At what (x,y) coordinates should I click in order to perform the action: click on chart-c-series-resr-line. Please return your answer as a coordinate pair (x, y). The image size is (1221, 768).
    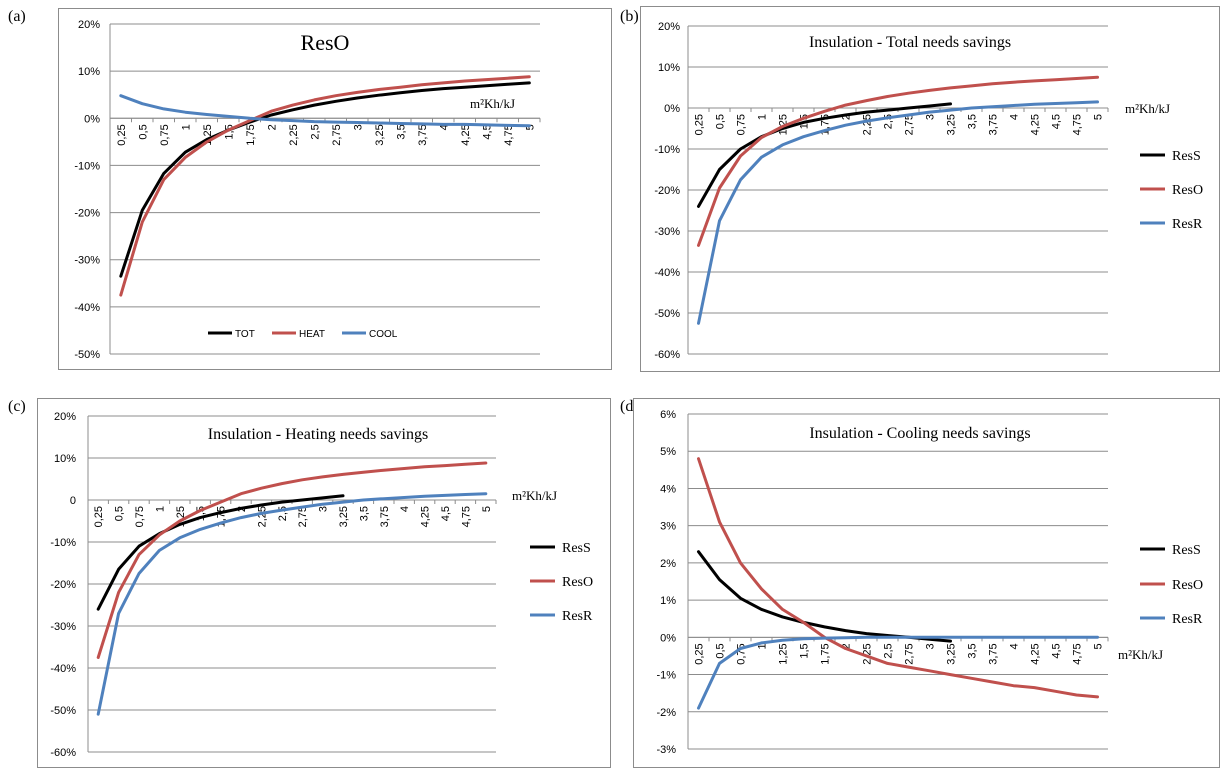
    Looking at the image, I should click on (292, 604).